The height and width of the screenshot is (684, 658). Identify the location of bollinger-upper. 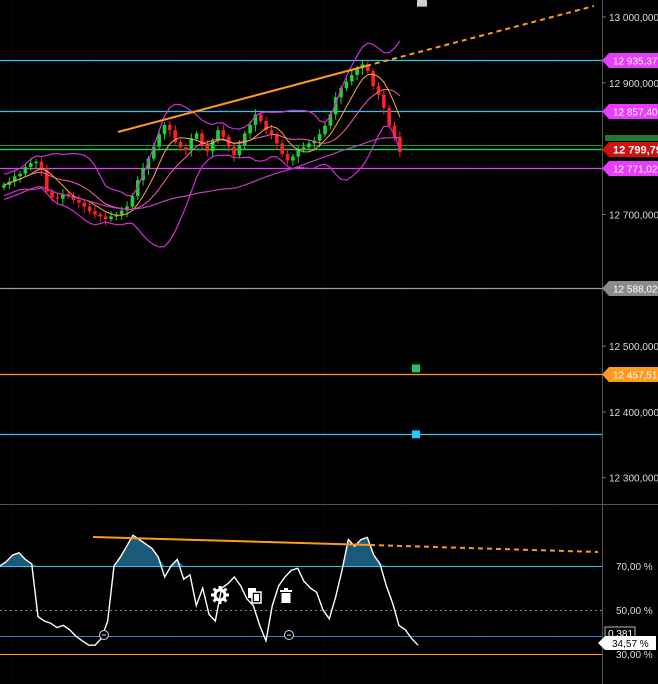
(202, 118).